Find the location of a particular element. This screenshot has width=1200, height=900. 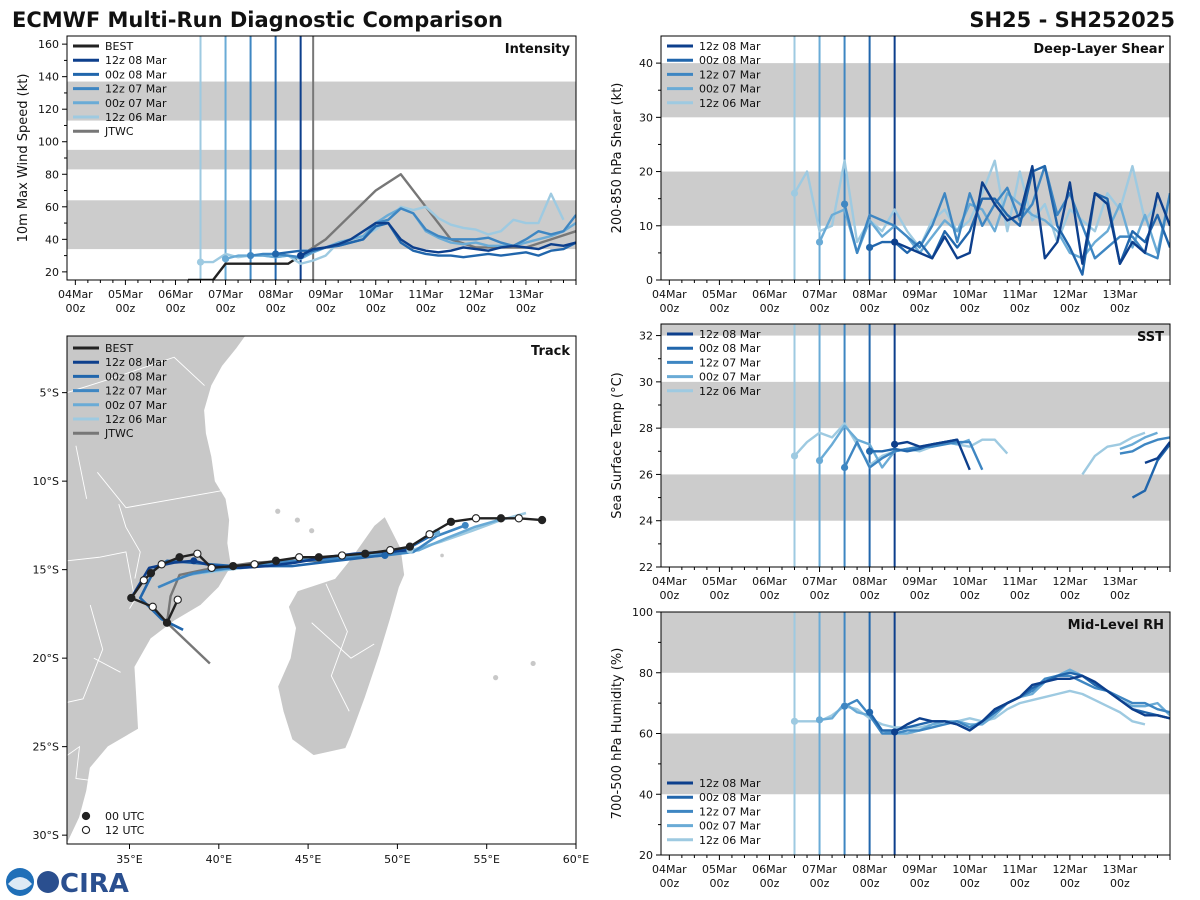

y-tick-label: 140 is located at coordinates (48, 77).